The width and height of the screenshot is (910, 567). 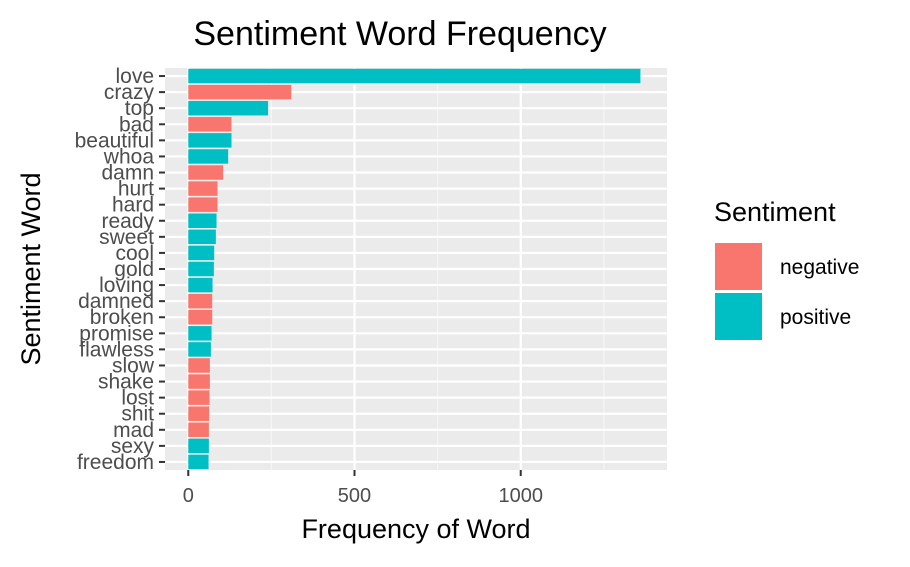 What do you see at coordinates (199, 349) in the screenshot?
I see `bar-flawless` at bounding box center [199, 349].